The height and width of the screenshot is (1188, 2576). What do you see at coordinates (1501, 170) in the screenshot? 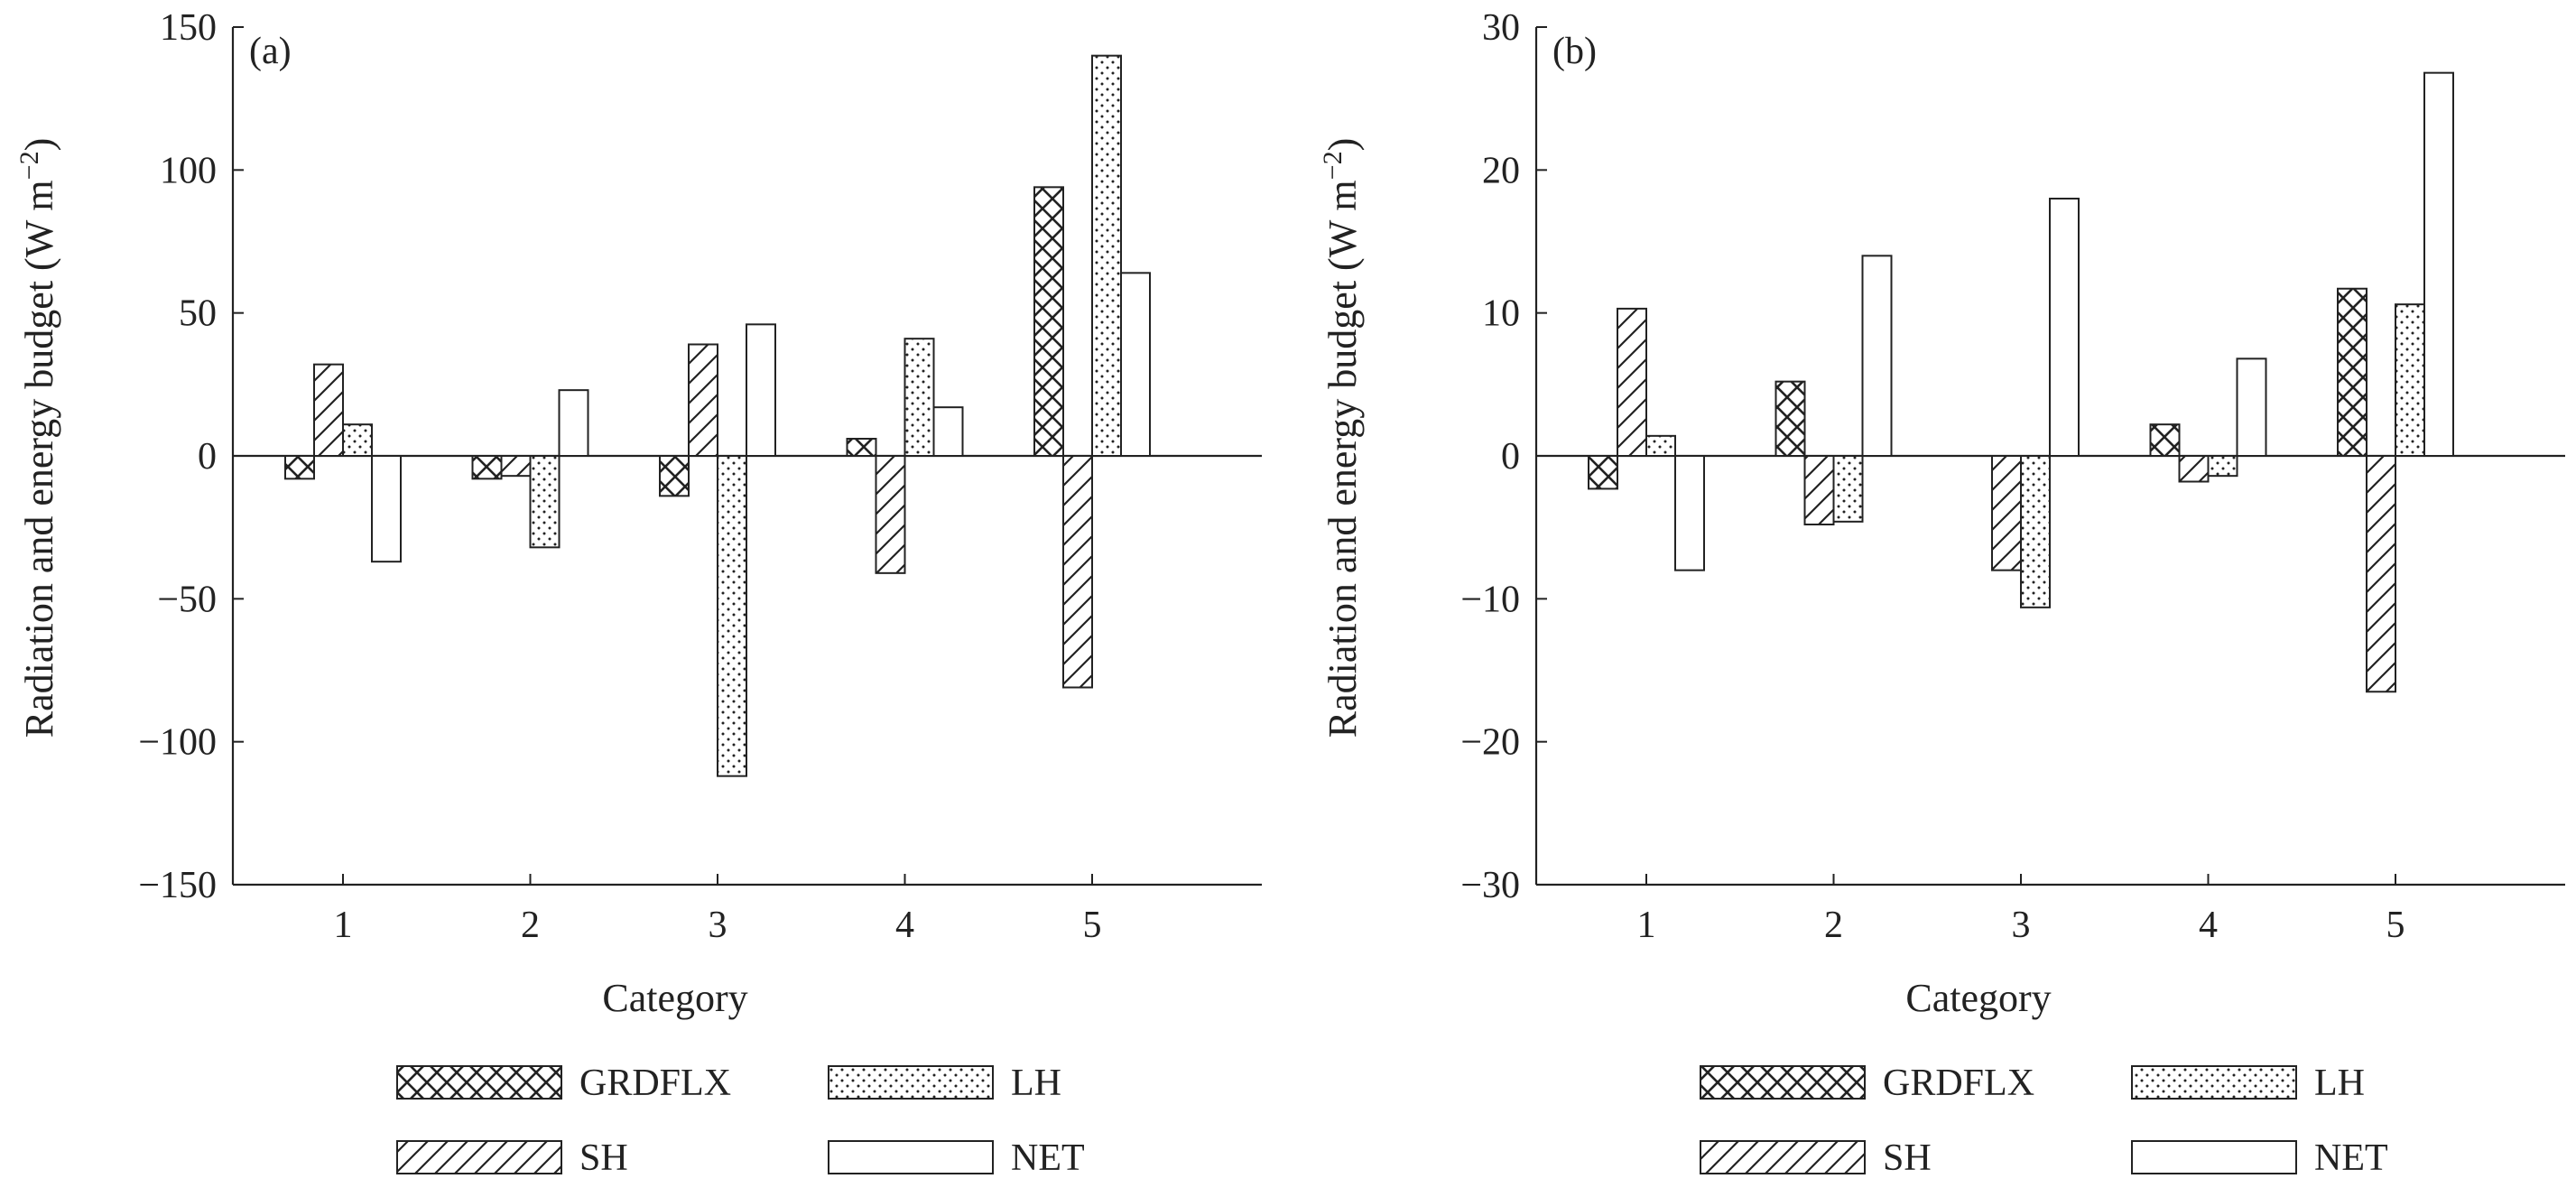
I see `y-tick-label: 20` at bounding box center [1501, 170].